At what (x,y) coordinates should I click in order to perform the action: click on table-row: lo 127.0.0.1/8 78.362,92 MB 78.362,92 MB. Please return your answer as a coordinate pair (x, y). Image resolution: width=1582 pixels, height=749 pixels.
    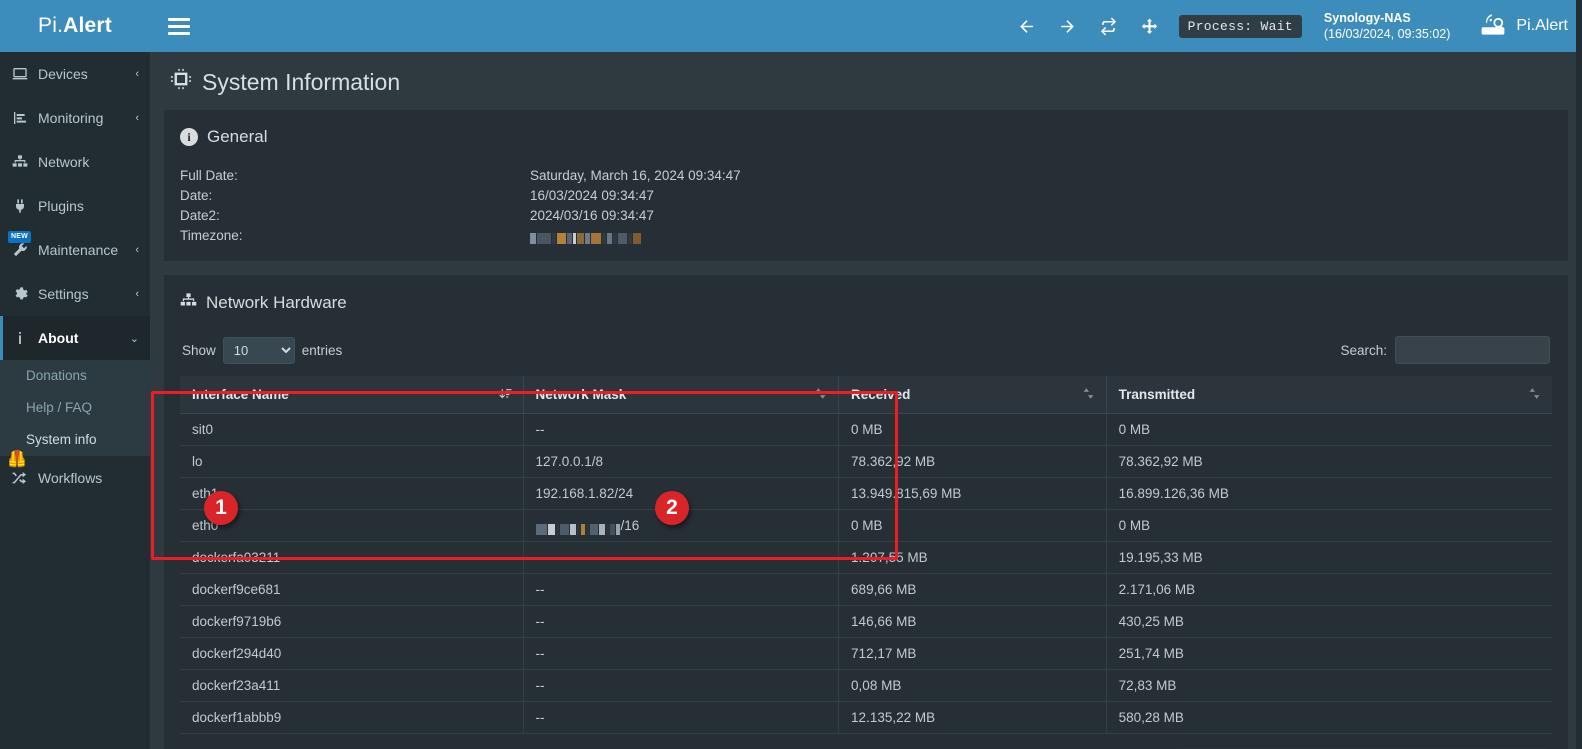
    Looking at the image, I should click on (866, 461).